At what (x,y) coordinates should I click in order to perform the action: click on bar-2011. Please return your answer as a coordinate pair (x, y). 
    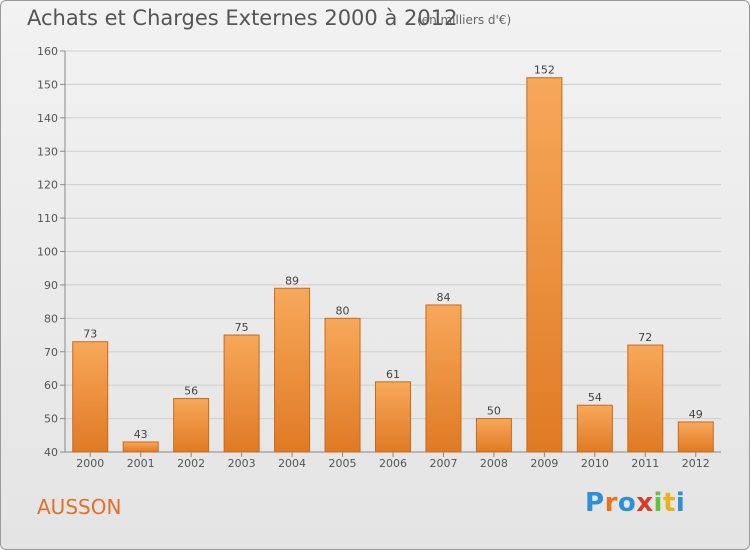
    Looking at the image, I should click on (645, 398).